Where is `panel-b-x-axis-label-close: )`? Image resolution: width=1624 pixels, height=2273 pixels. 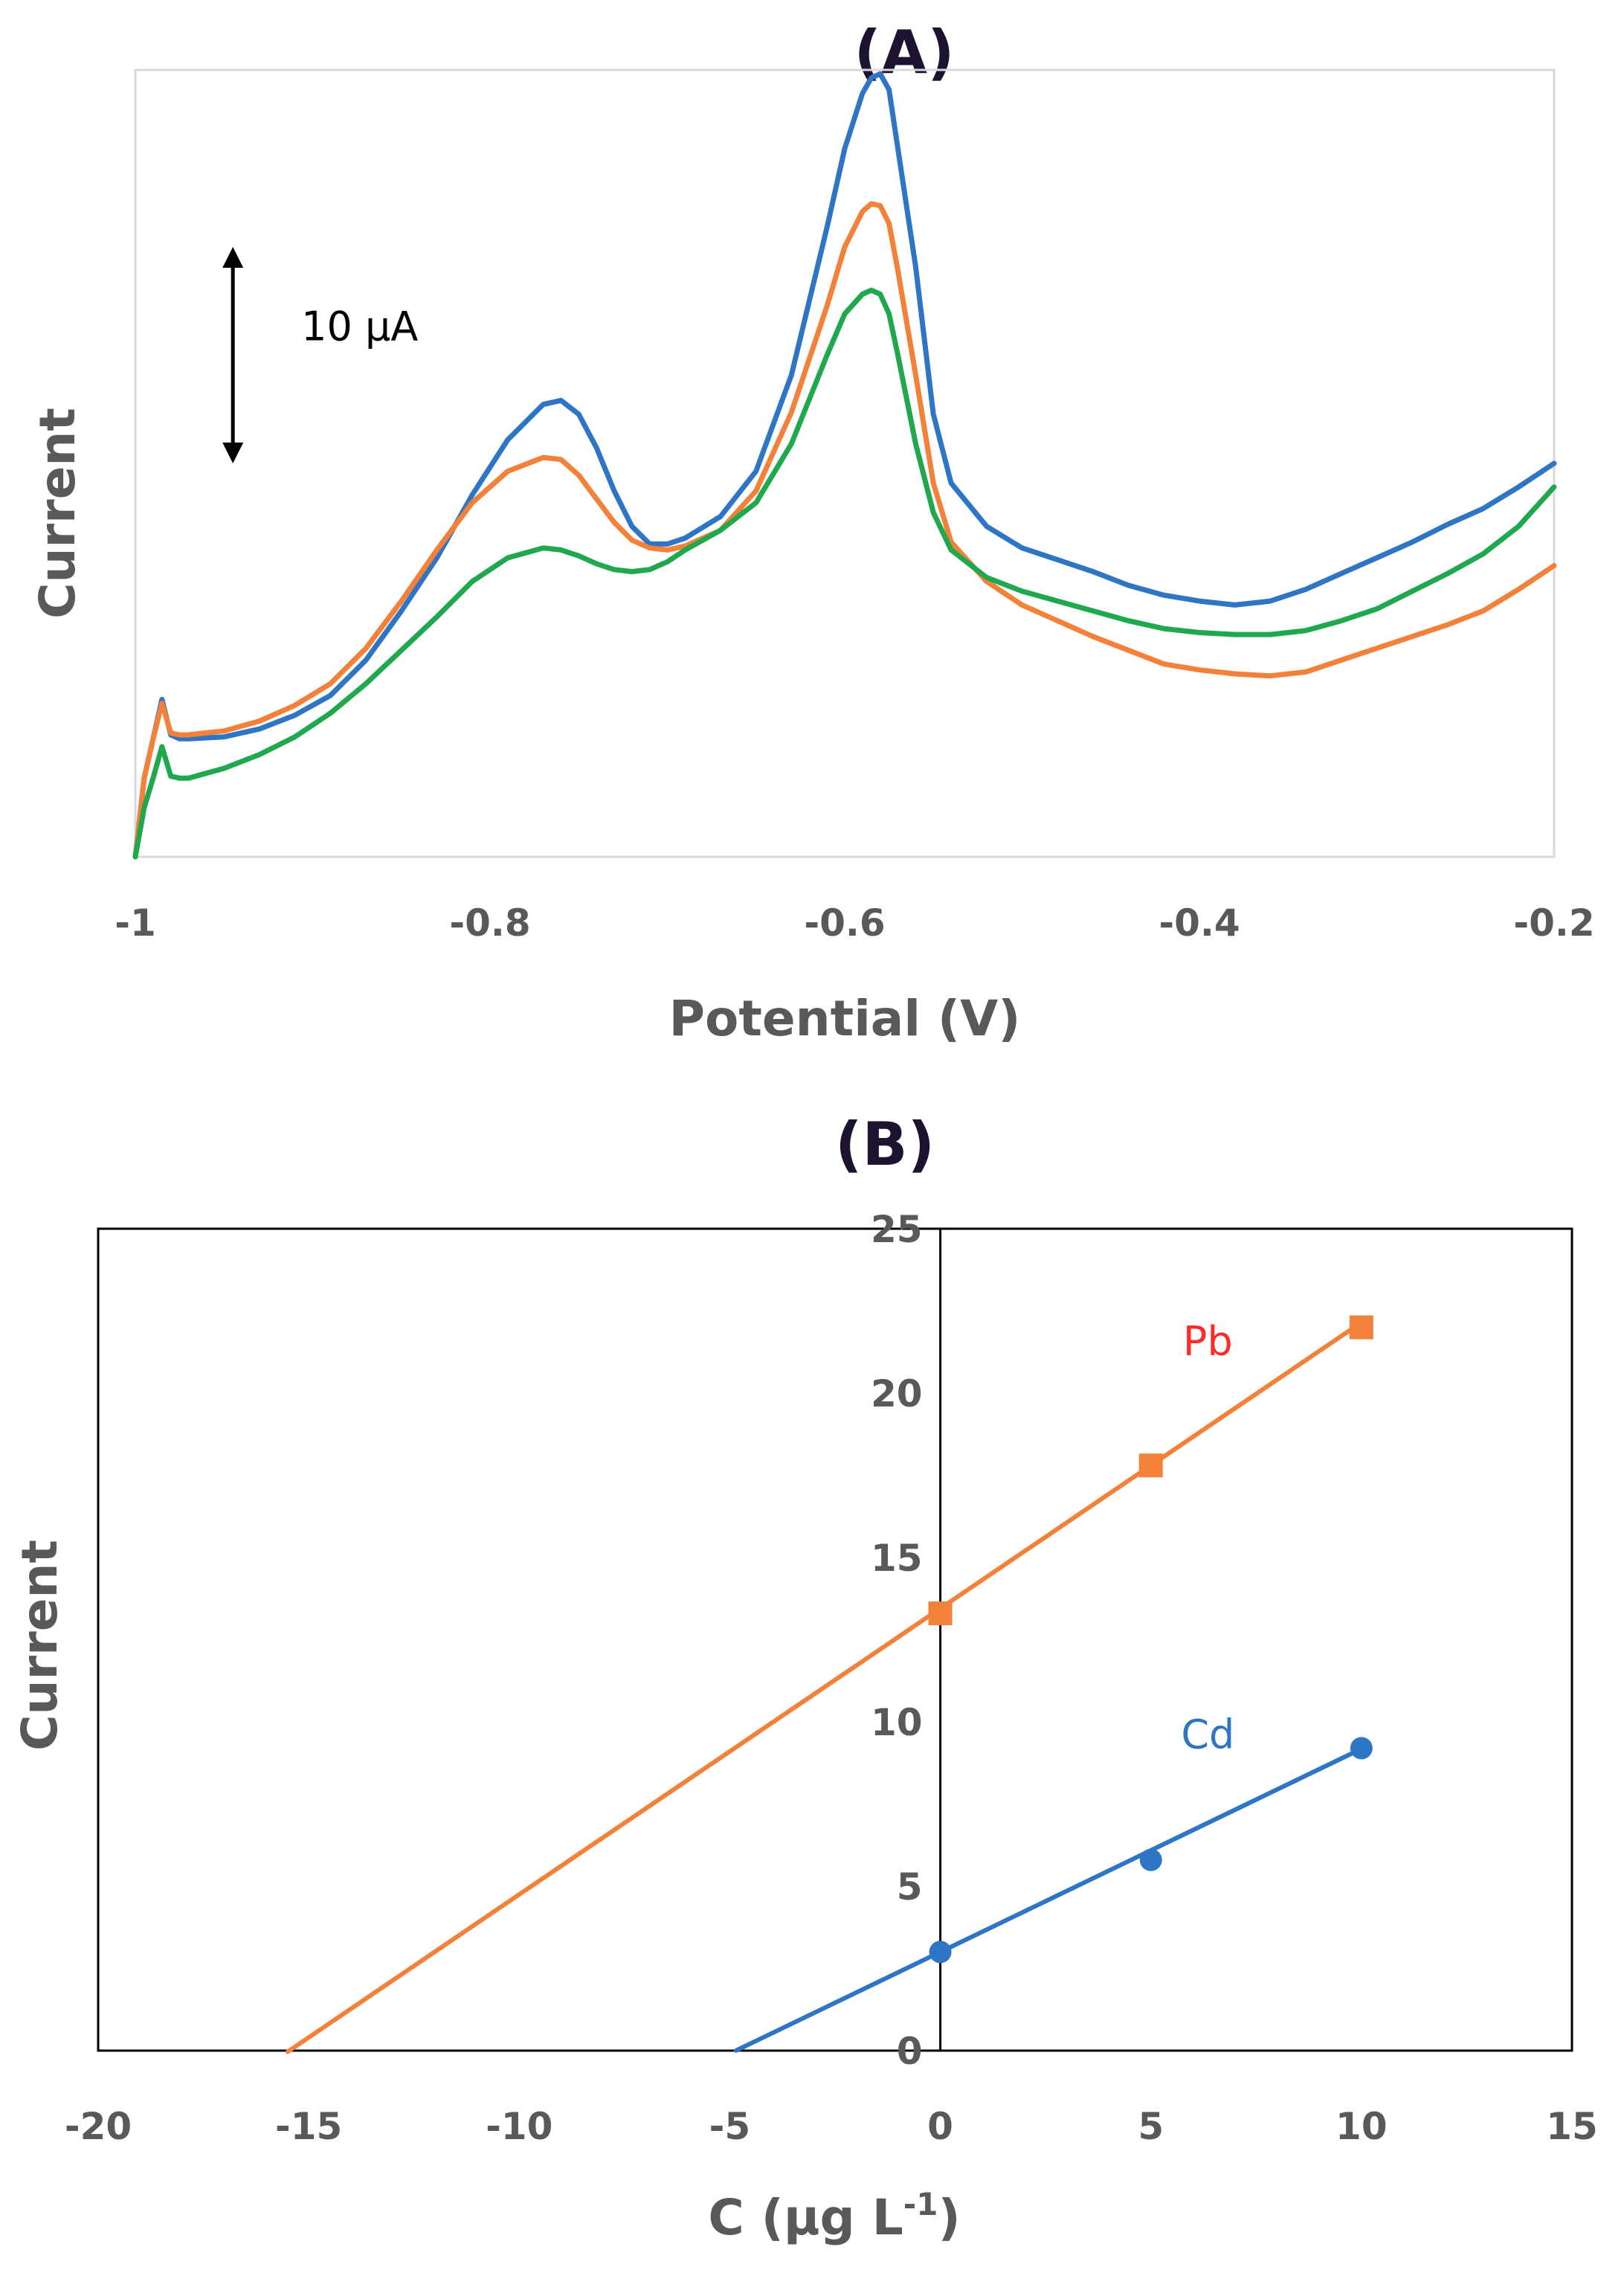
panel-b-x-axis-label-close: ) is located at coordinates (949, 2217).